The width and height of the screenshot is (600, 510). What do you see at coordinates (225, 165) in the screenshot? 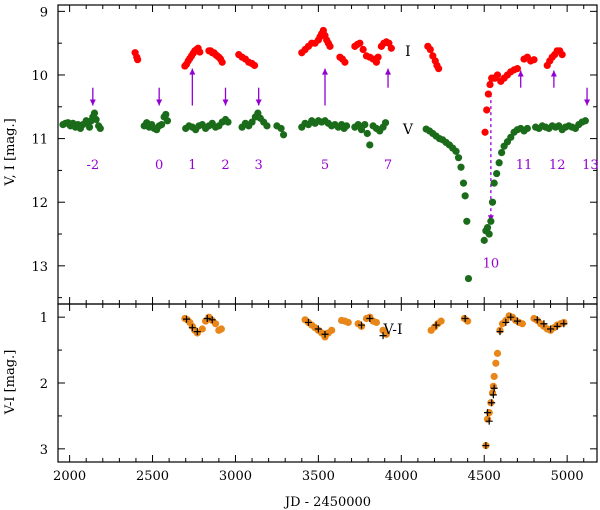
I see `cycle-number-label: 2` at bounding box center [225, 165].